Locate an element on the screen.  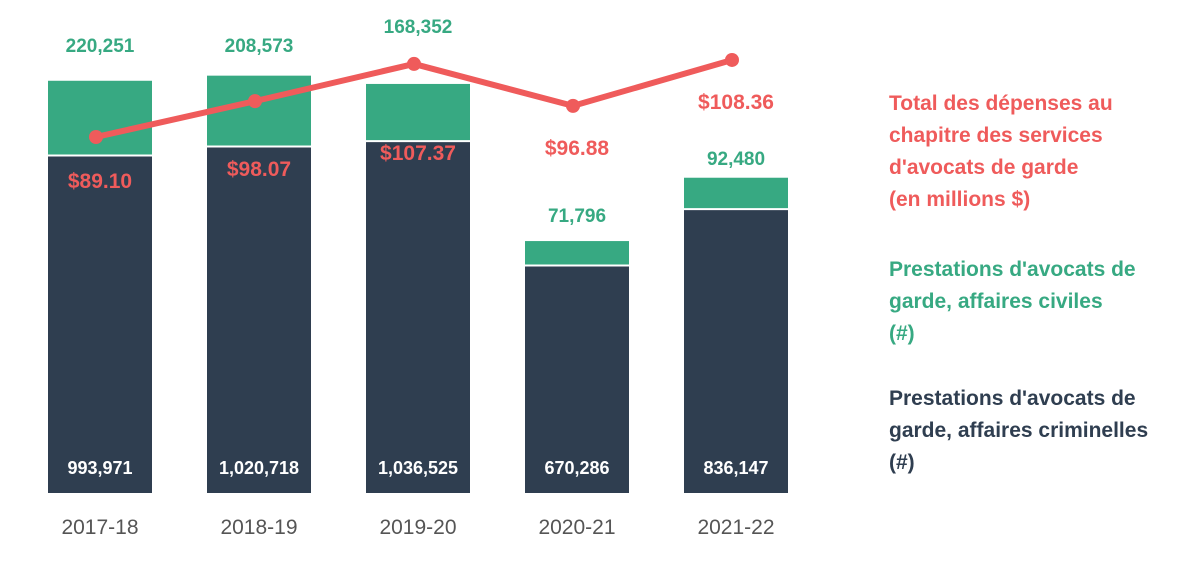
legend-civil-line-3: (#) is located at coordinates (902, 333).